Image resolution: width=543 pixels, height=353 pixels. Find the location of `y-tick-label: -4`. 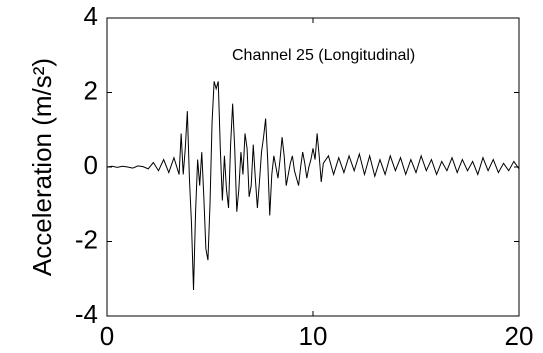

y-tick-label: -4 is located at coordinates (86, 314).